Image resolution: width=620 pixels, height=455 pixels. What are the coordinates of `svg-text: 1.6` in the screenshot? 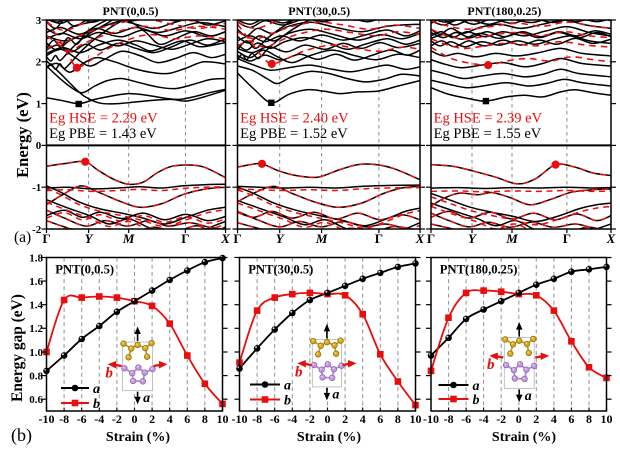 It's located at (36, 282).